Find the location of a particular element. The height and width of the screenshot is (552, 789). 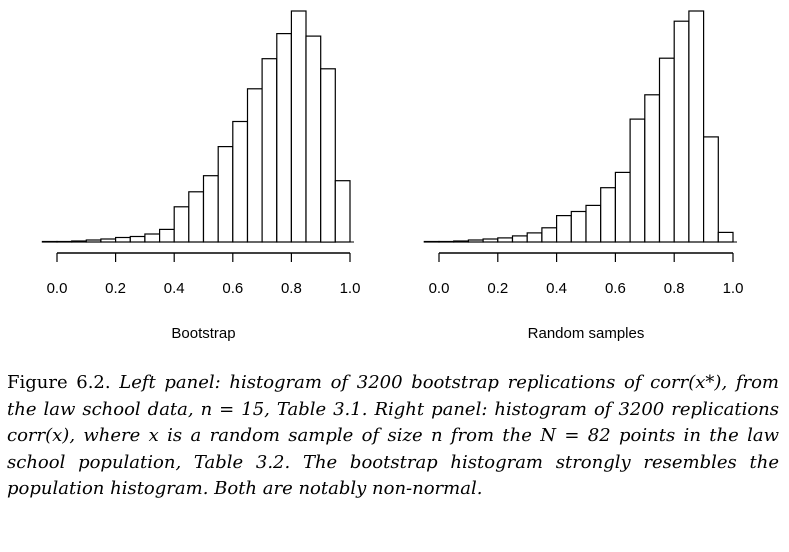

panel-label: Bootstrap is located at coordinates (203, 333).